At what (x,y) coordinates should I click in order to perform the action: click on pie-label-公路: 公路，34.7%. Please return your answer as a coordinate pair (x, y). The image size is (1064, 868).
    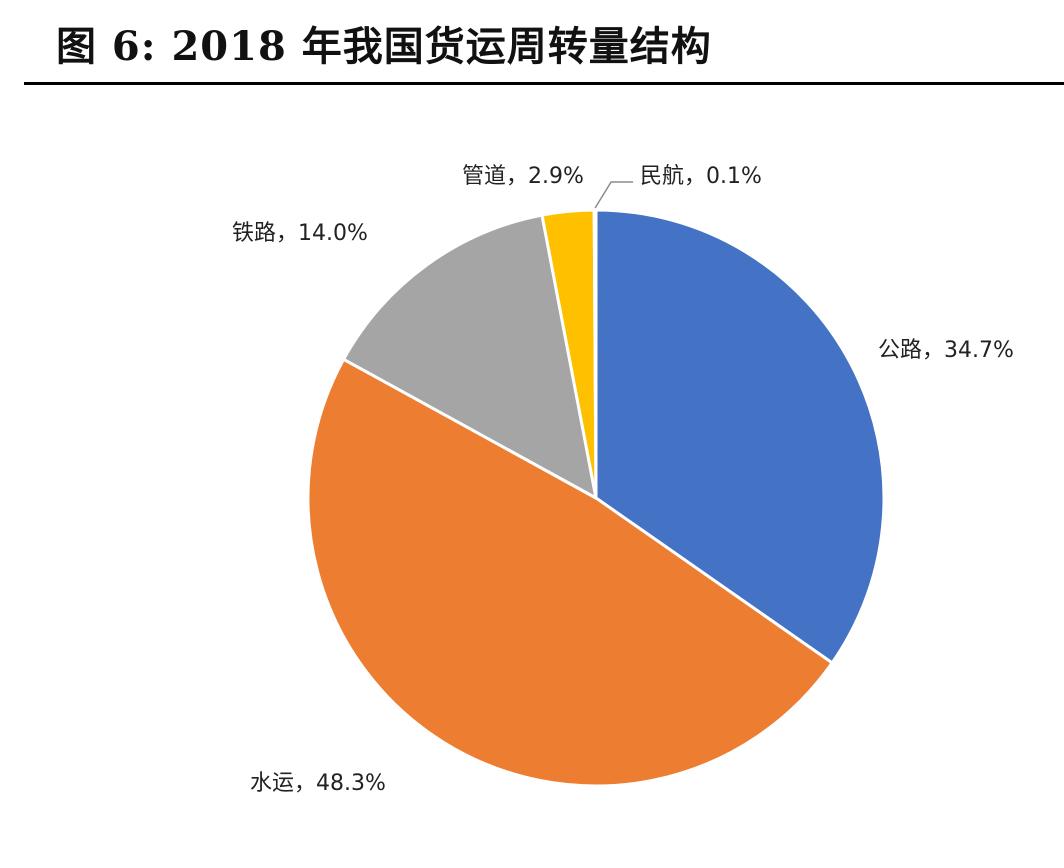
    Looking at the image, I should click on (946, 350).